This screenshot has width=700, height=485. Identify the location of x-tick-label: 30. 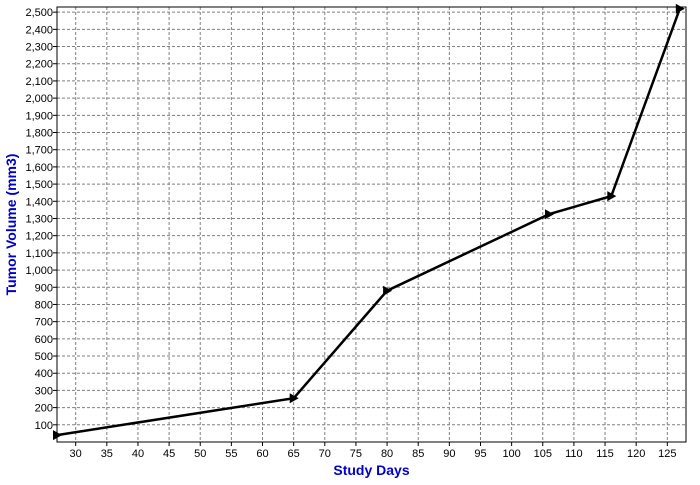
(76, 454).